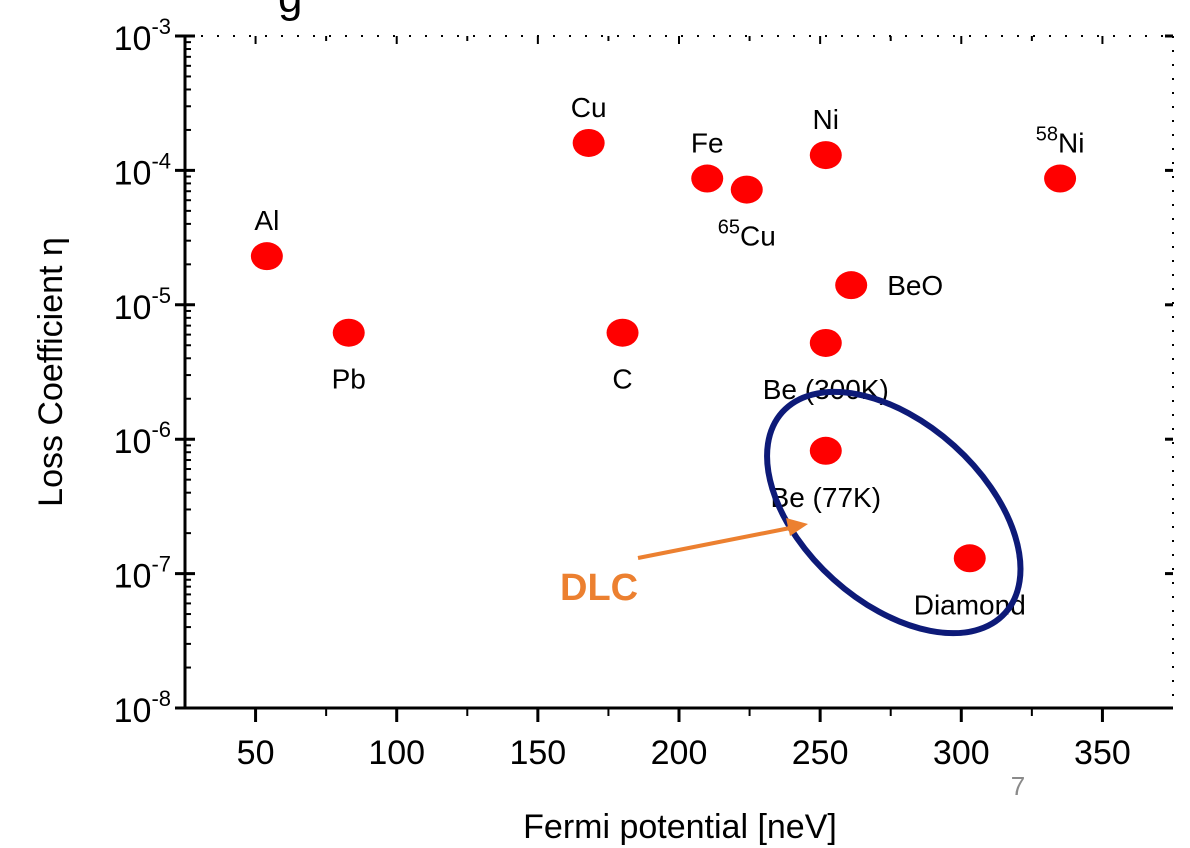  Describe the element at coordinates (142, 439) in the screenshot. I see `y-tick-label: 10⁻⁶` at that location.